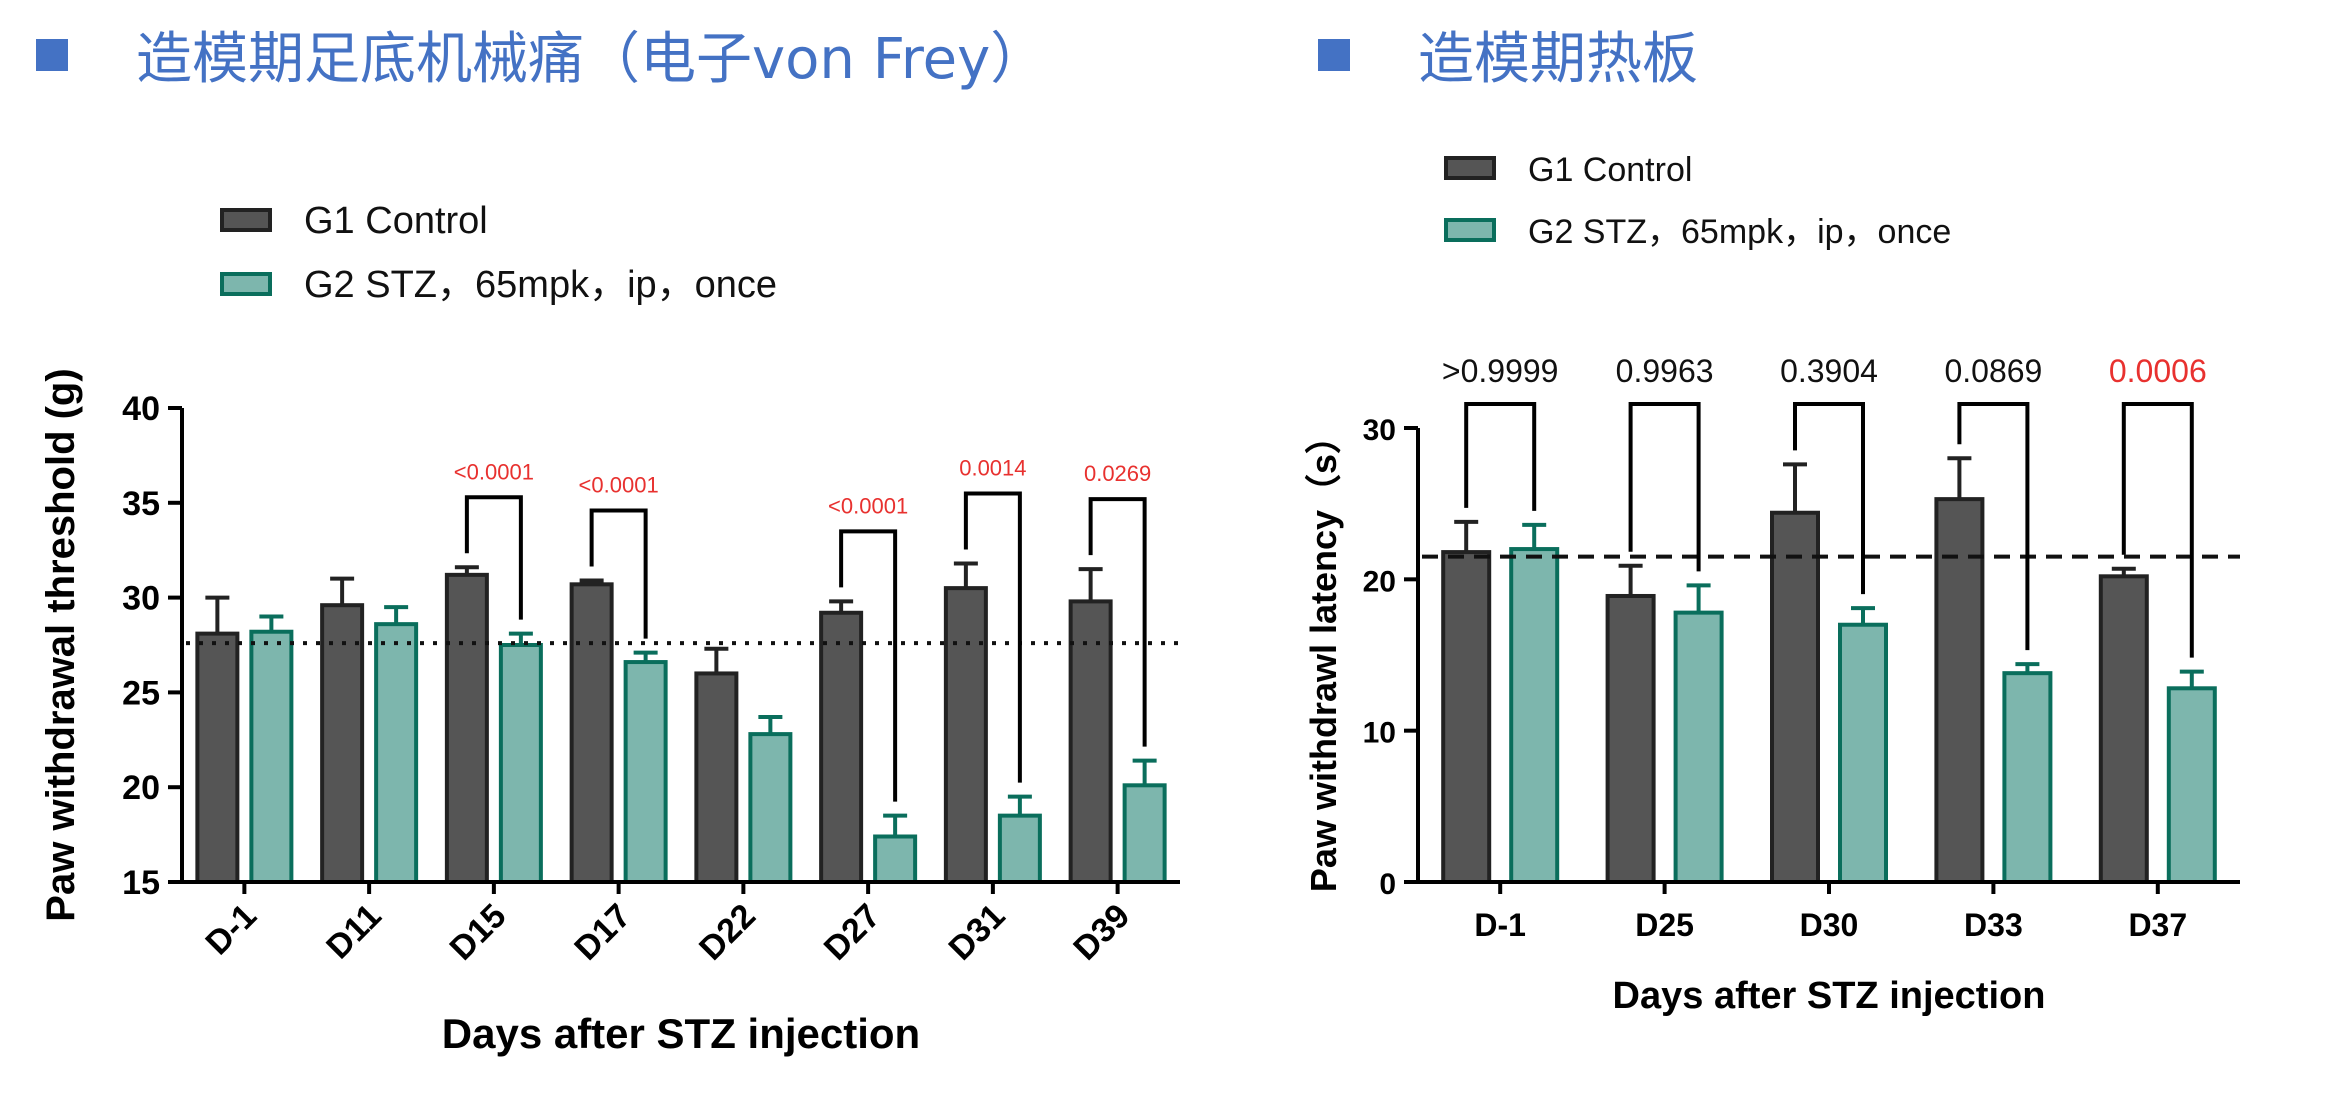 Image resolution: width=2352 pixels, height=1095 pixels. I want to click on y-tick-label: 25, so click(141, 693).